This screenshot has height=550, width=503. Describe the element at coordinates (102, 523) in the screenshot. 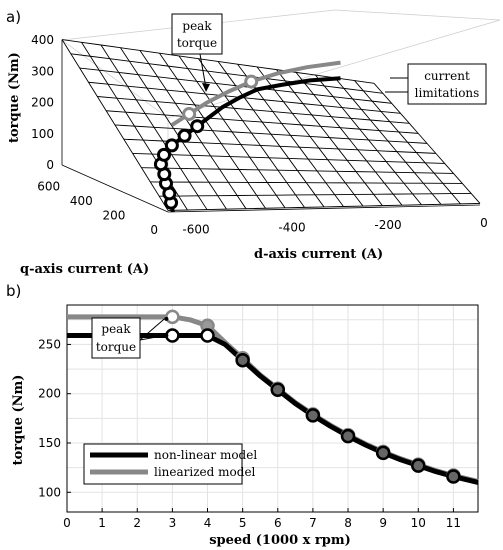

I see `x-tick-1: 1` at that location.